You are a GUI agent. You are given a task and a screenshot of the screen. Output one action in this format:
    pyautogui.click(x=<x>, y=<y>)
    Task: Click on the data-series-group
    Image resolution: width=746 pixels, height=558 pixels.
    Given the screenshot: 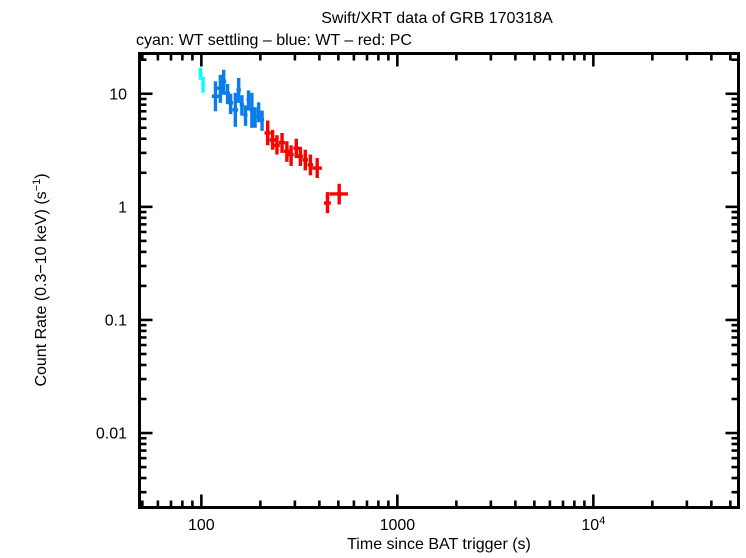 What is the action you would take?
    pyautogui.click(x=273, y=140)
    